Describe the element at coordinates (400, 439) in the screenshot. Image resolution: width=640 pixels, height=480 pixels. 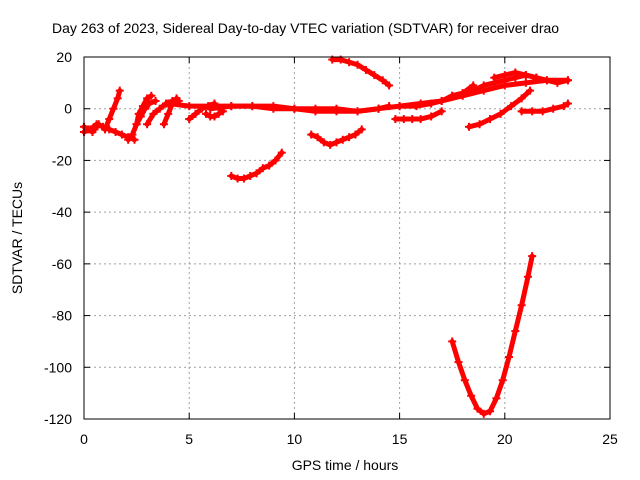
I see `x-tick-label: 15` at that location.